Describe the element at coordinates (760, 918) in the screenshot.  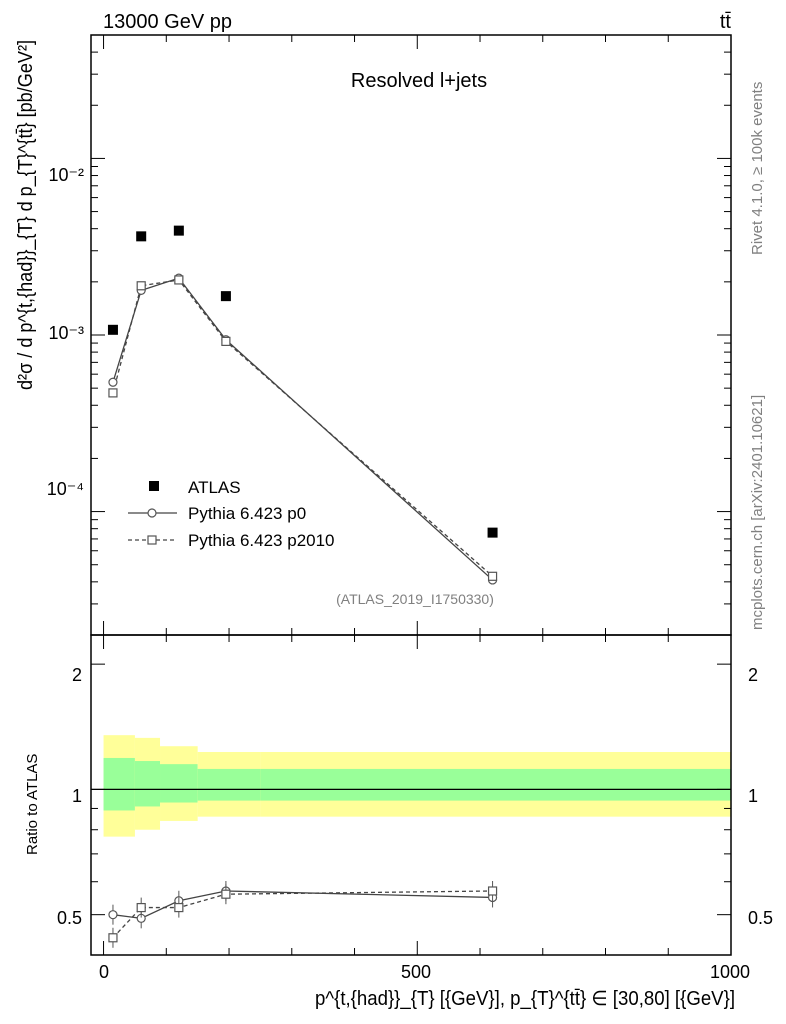
I see `ratio-tick-label-0.5-right: 0.5` at that location.